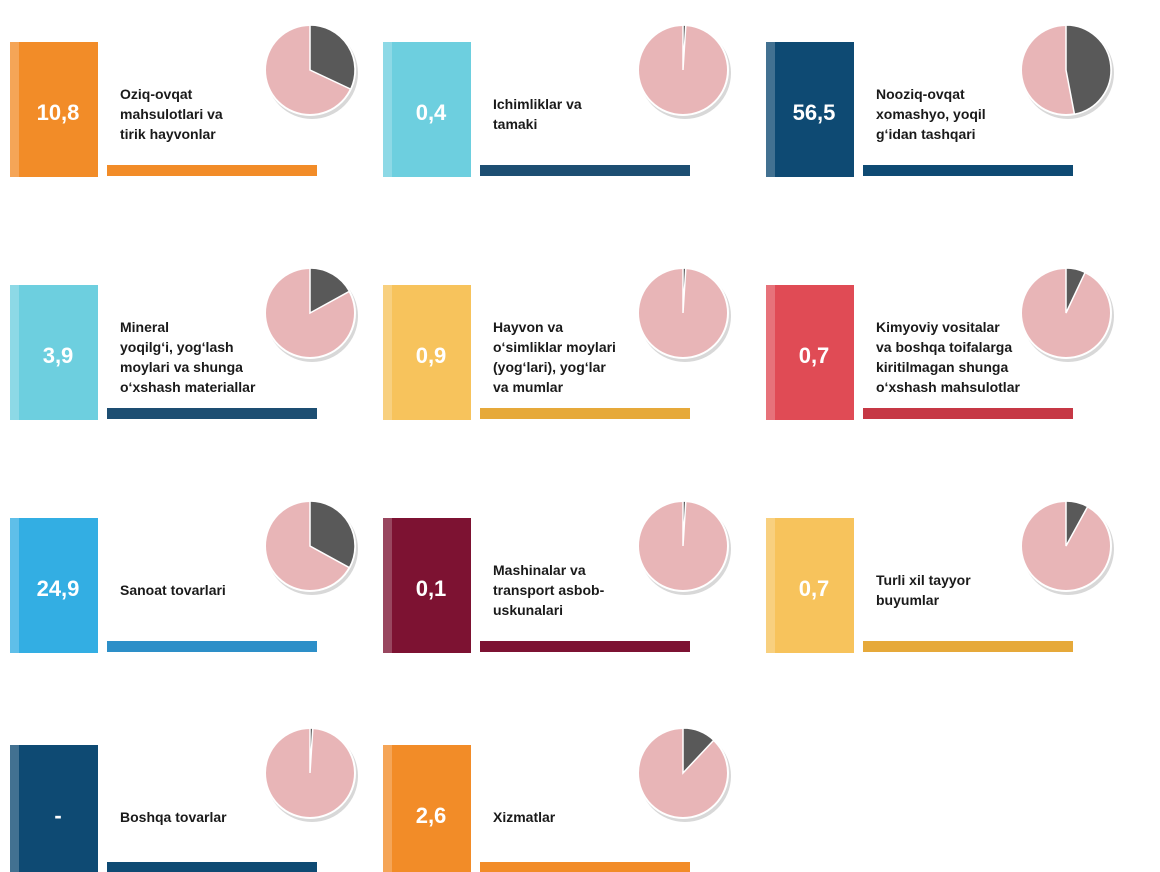 This screenshot has width=1160, height=872. I want to click on tile-label: buyumlar, so click(908, 600).